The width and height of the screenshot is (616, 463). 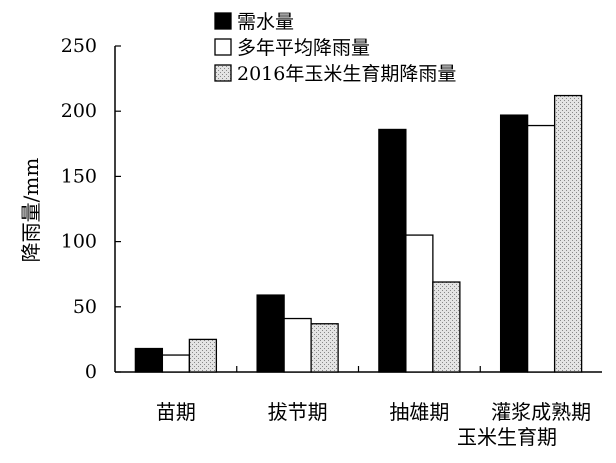 What do you see at coordinates (79, 176) in the screenshot?
I see `y-tick-label: 150` at bounding box center [79, 176].